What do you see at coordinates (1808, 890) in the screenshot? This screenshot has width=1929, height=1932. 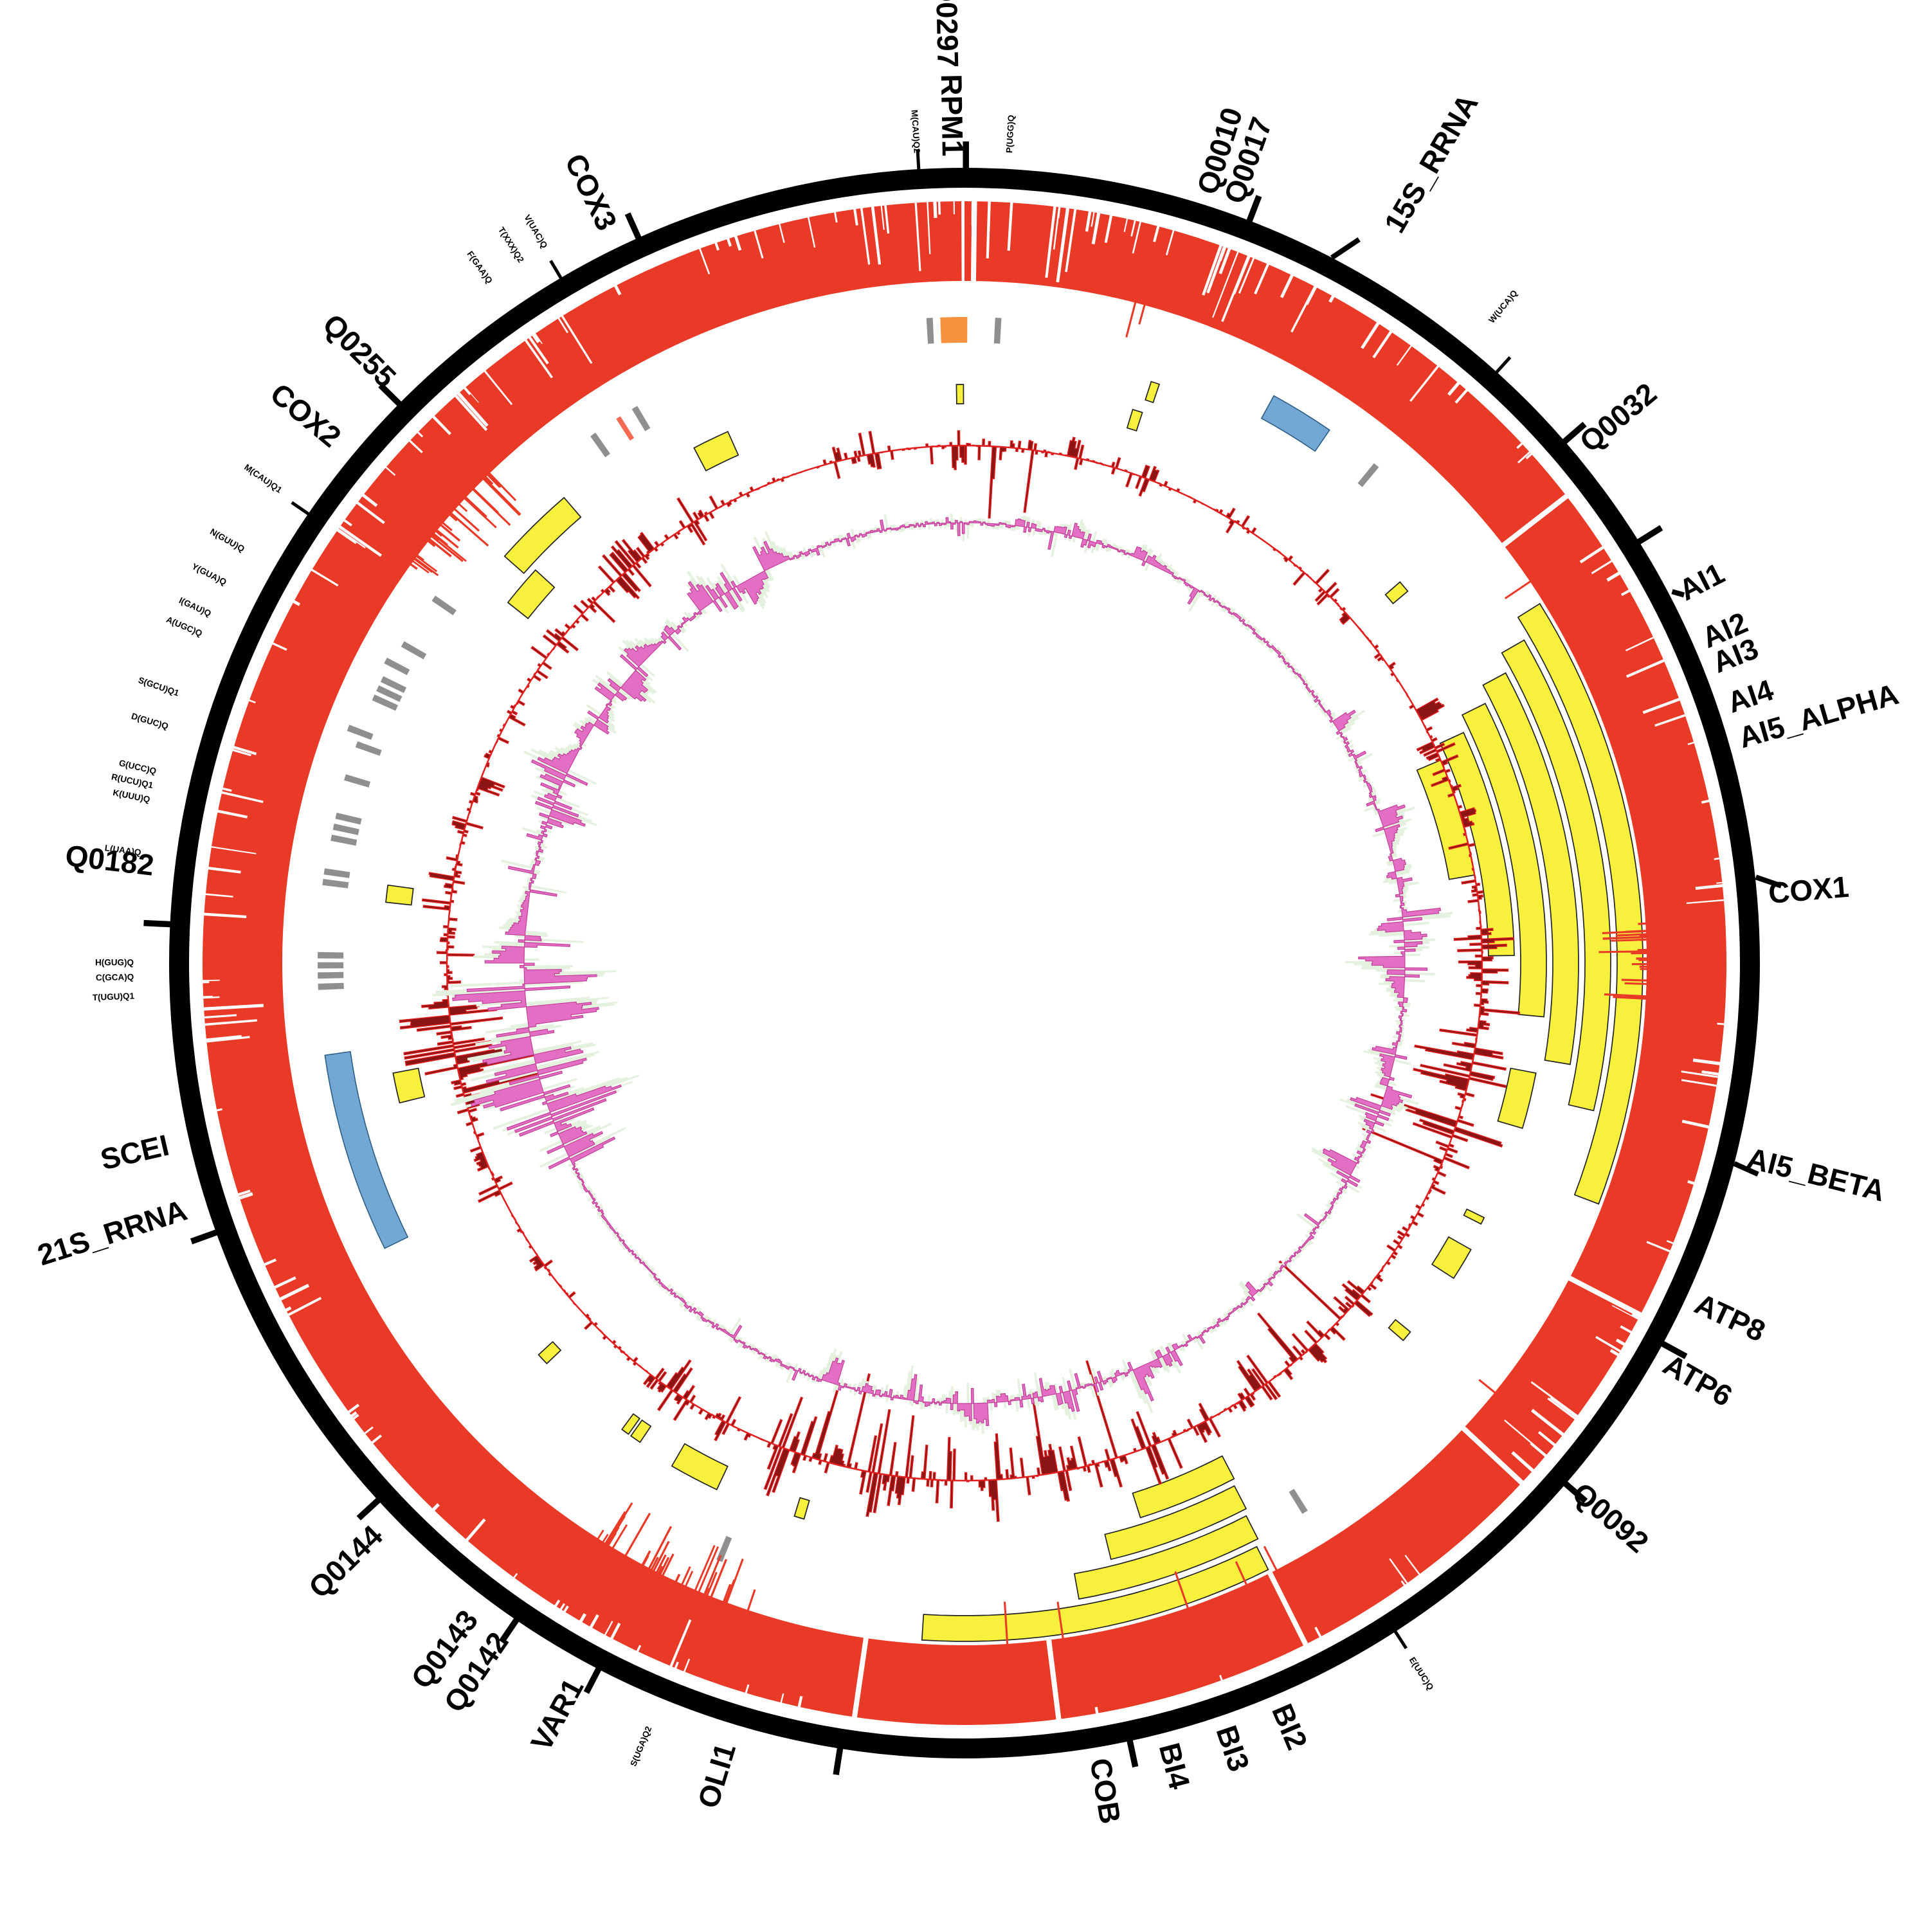 I see `svg-text: COX1` at bounding box center [1808, 890].